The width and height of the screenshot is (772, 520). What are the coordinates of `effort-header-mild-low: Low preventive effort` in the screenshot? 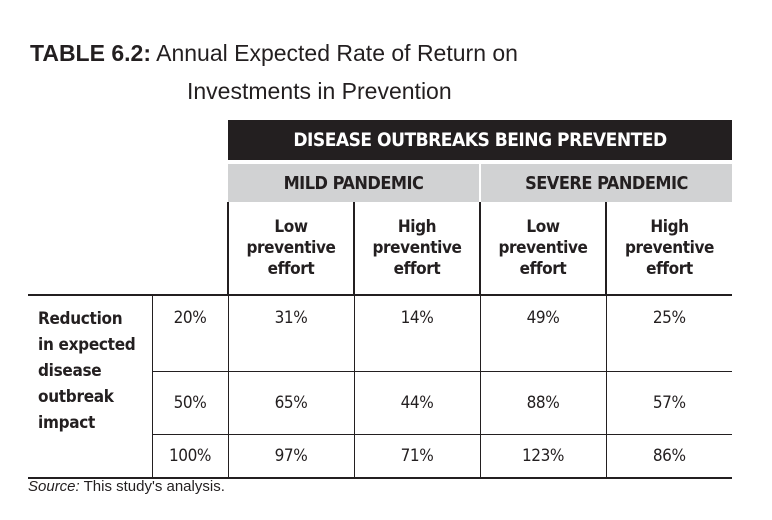 It's located at (290, 249).